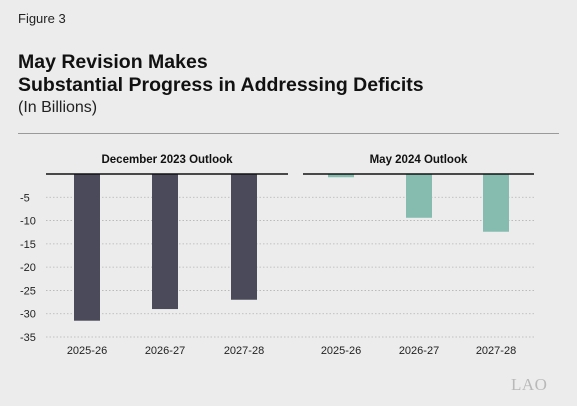 The height and width of the screenshot is (406, 577). Describe the element at coordinates (25, 198) in the screenshot. I see `y-tick-label: -5` at that location.